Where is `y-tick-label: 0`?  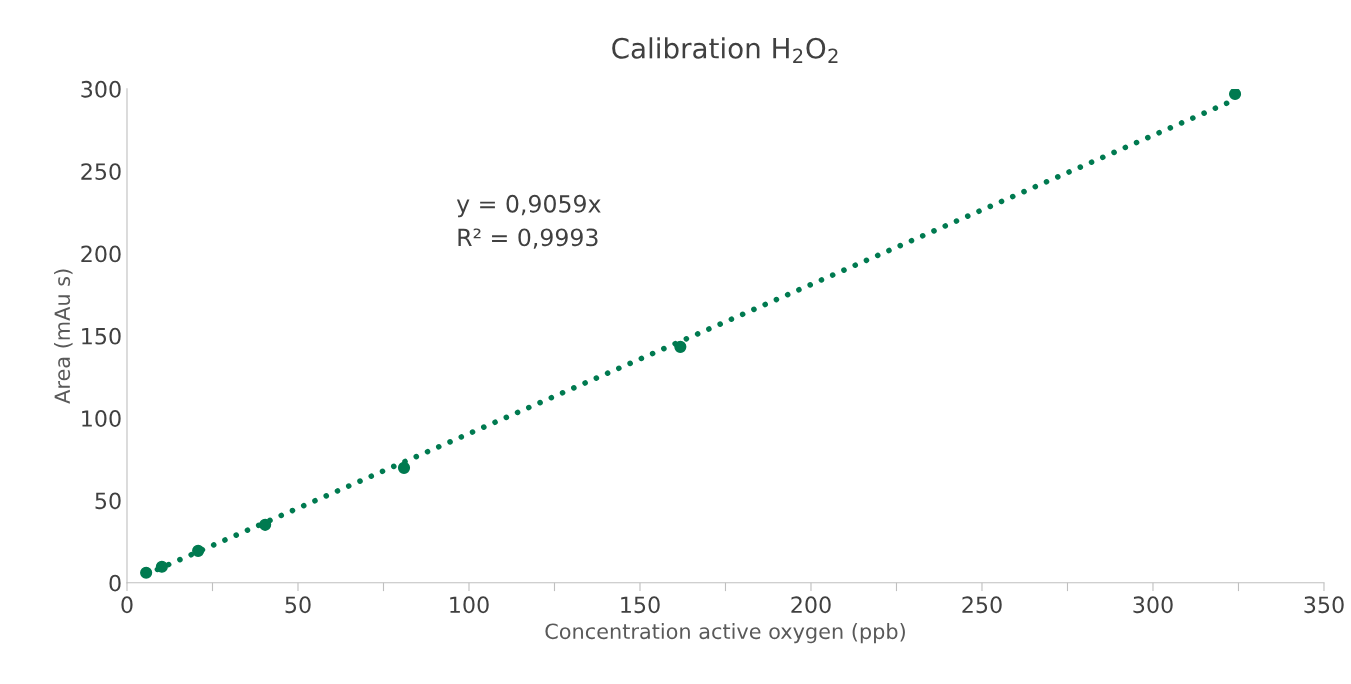
y-tick-label: 0 is located at coordinates (115, 583).